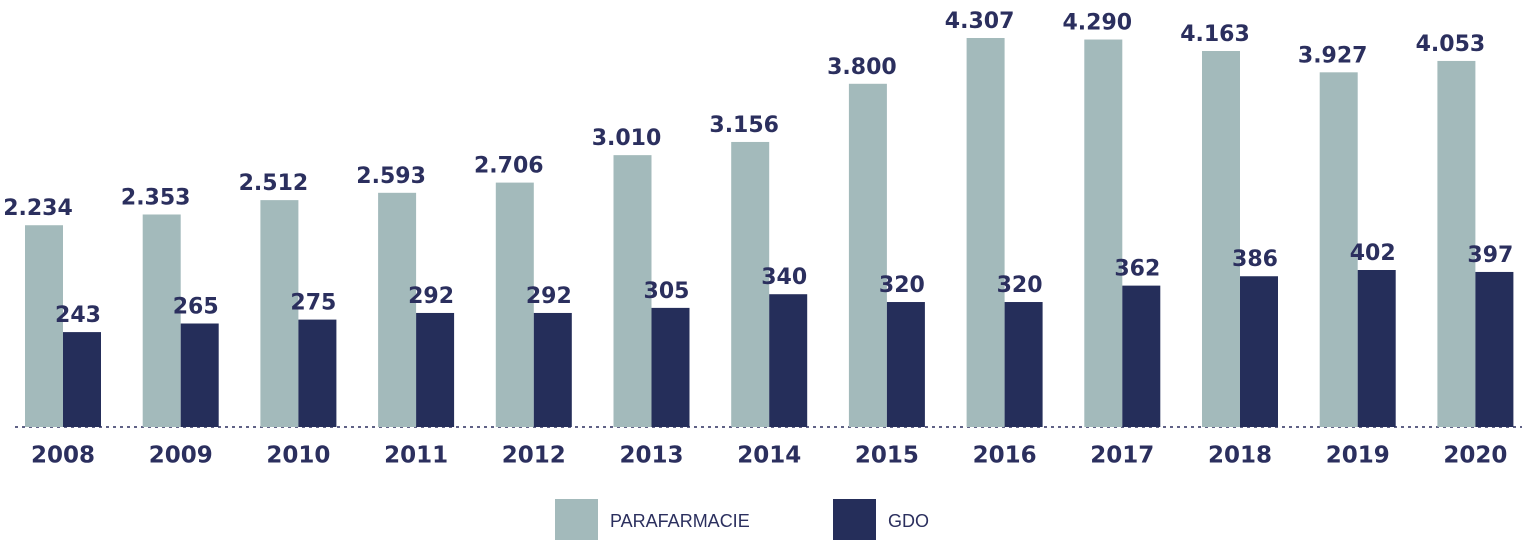 The width and height of the screenshot is (1529, 540). What do you see at coordinates (908, 521) in the screenshot?
I see `legend-label: GDO` at bounding box center [908, 521].